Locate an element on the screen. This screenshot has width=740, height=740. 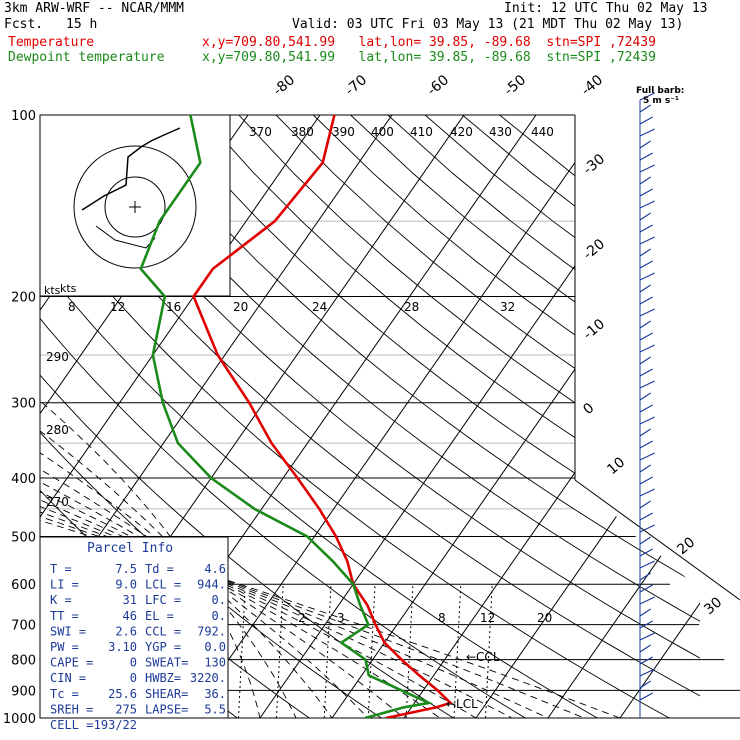
mixing-ratio-label: 3 is located at coordinates (341, 618).